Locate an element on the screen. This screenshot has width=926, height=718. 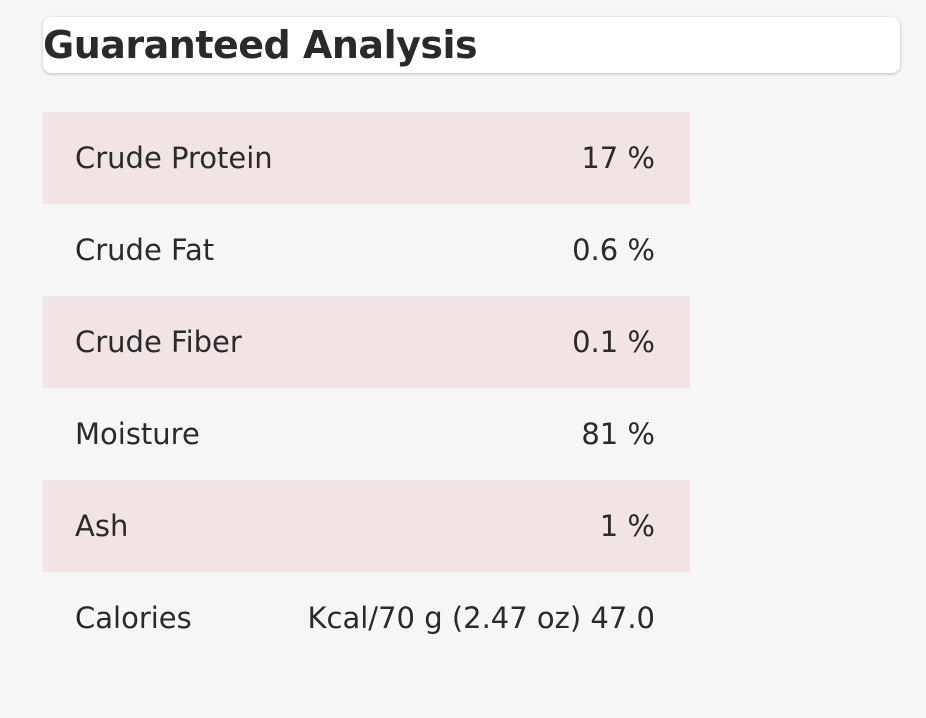
nutrient-label: Crude Fiber is located at coordinates (158, 342).